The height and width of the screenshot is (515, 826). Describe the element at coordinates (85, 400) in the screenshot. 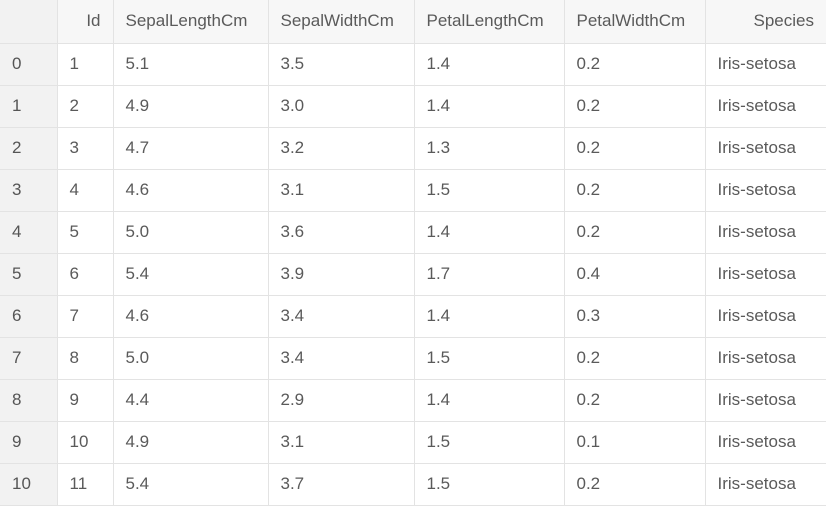

I see `cell-id: 9` at that location.